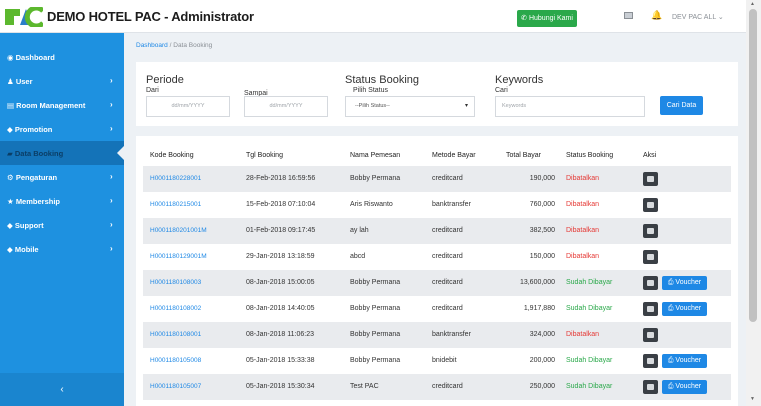 This screenshot has width=761, height=406. I want to click on sidebar-collapse-button: ‹, so click(62, 389).